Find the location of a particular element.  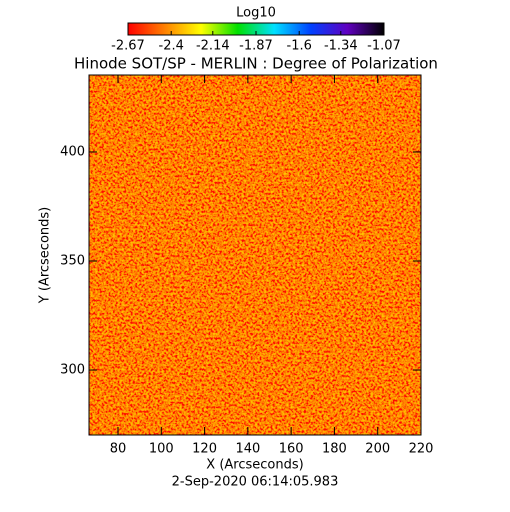

x-tick-label: 180 is located at coordinates (334, 449).